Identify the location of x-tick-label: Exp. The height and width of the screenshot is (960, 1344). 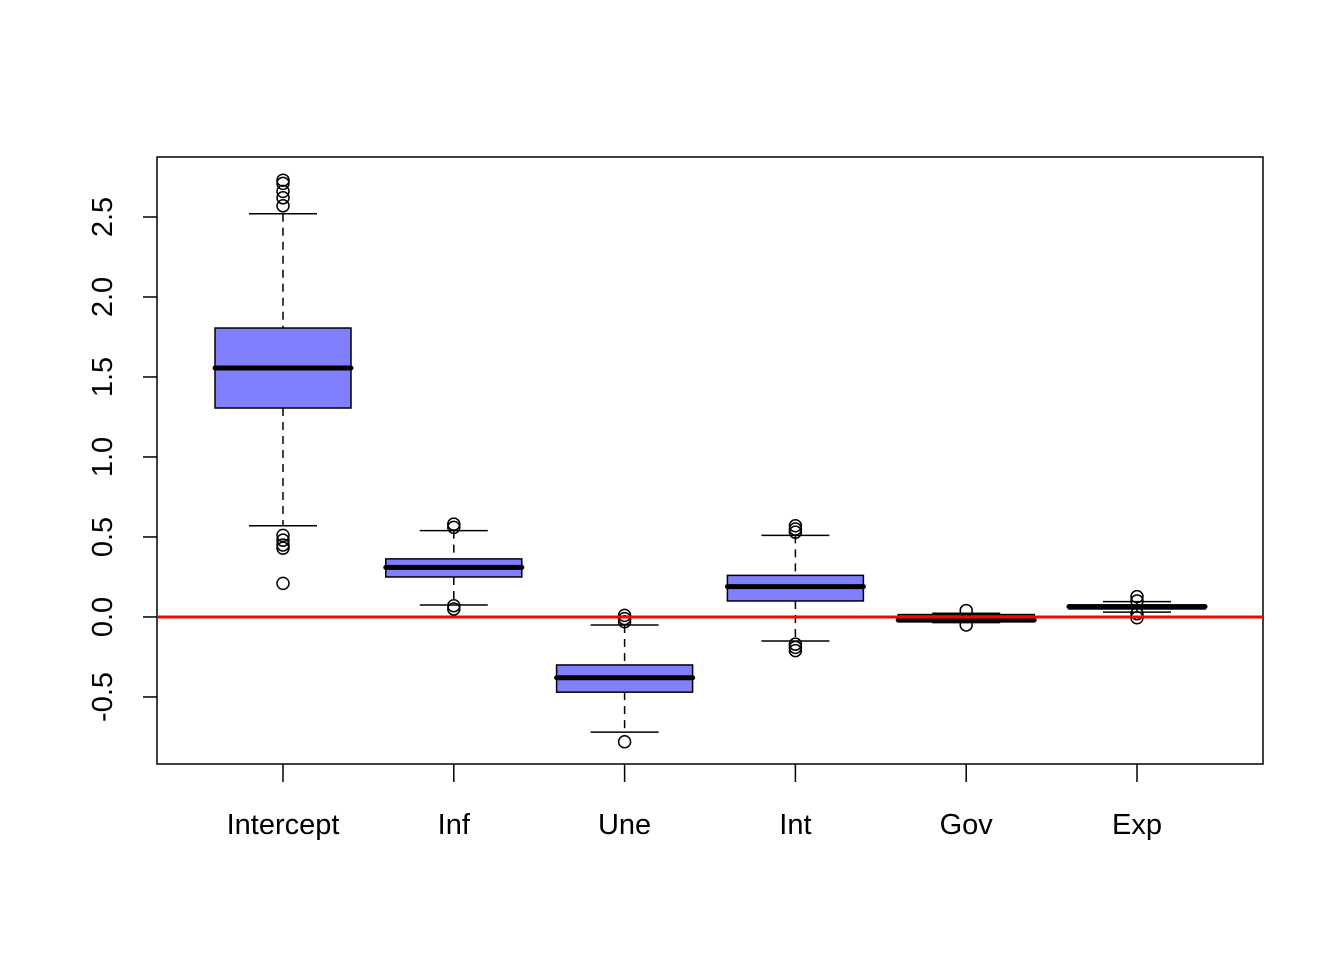
(1137, 825).